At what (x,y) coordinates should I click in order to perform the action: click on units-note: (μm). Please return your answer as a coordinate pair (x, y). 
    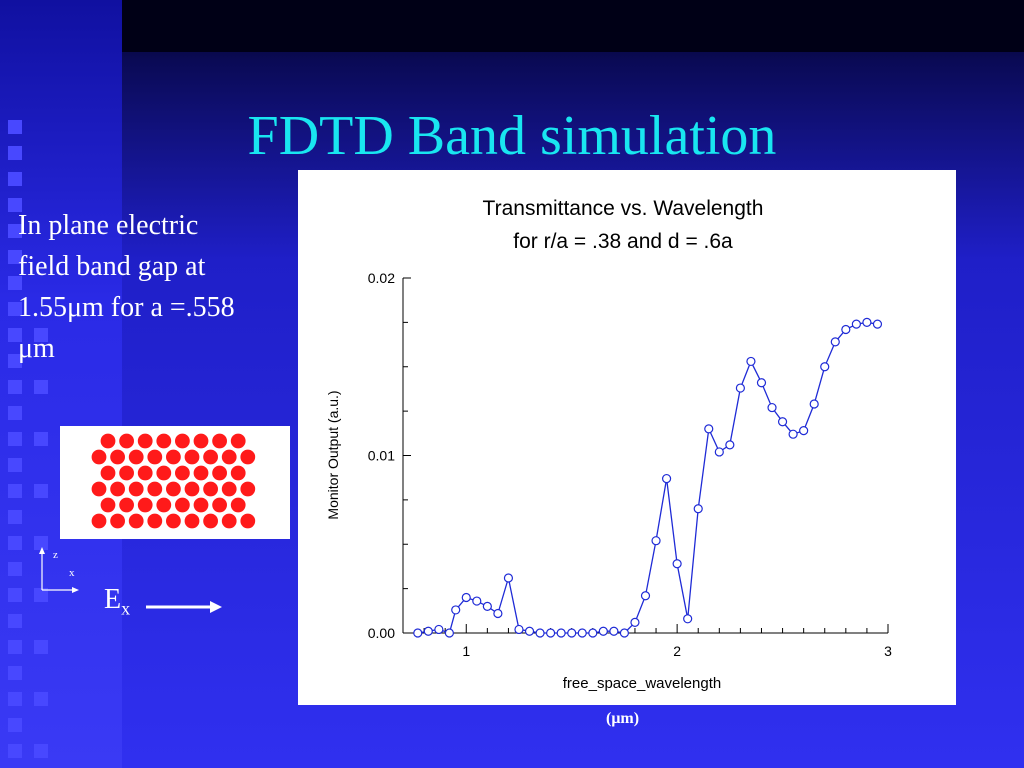
    Looking at the image, I should click on (623, 718).